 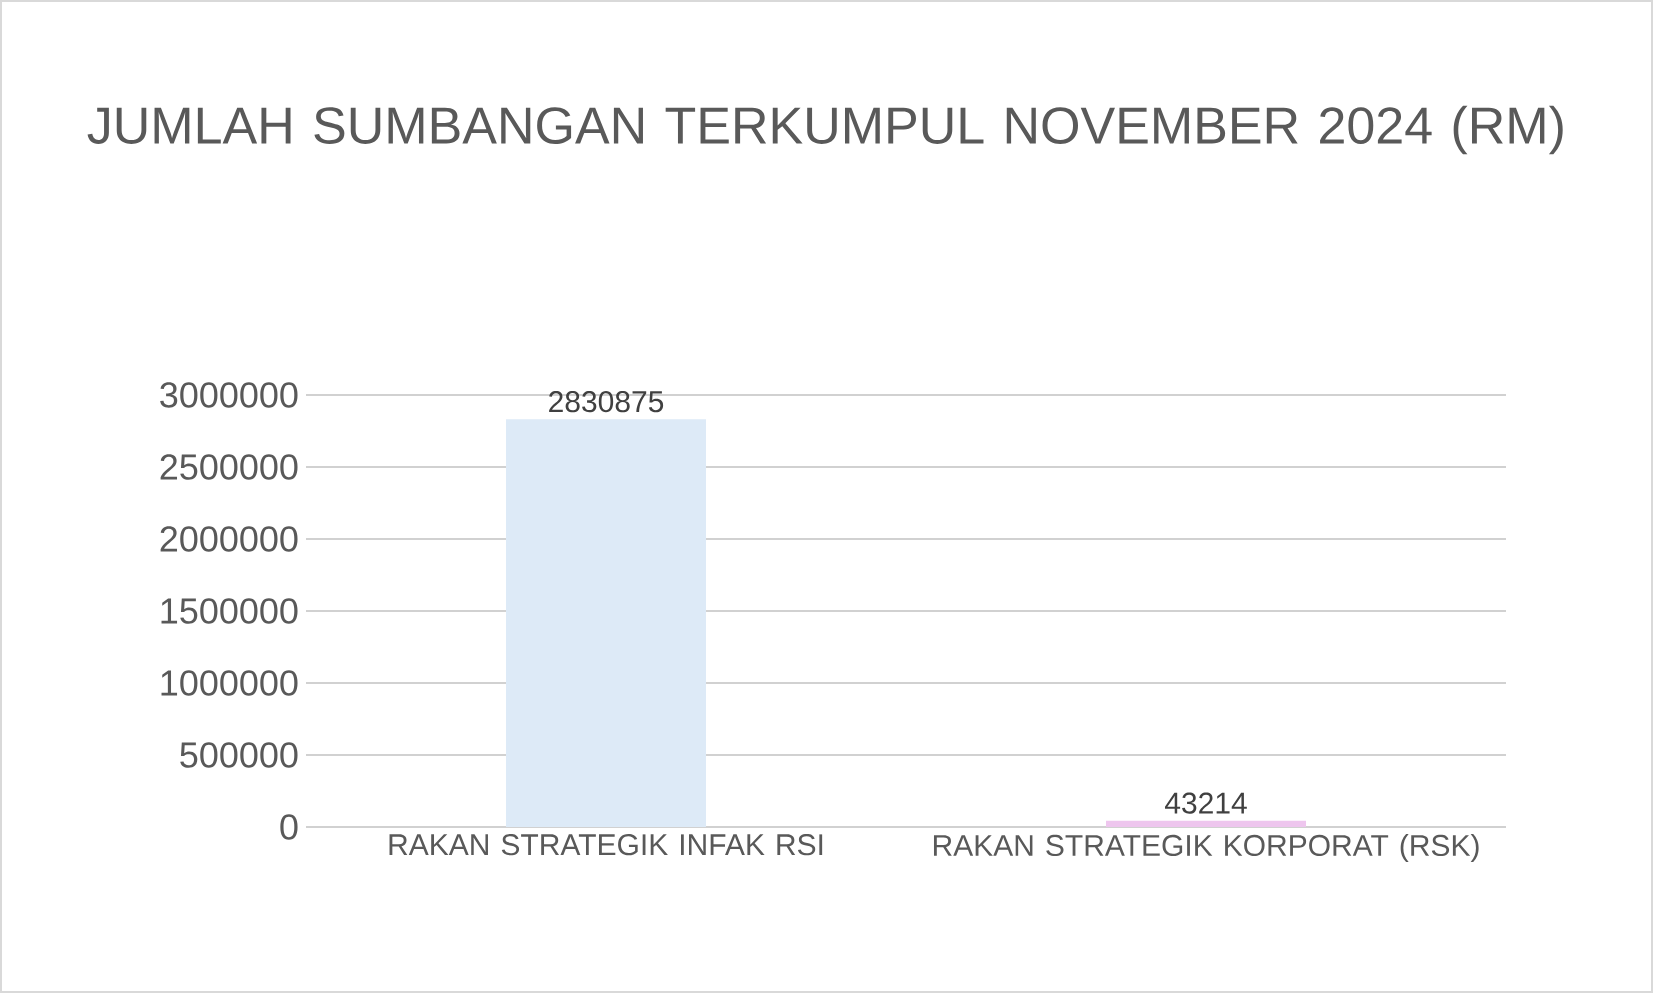 What do you see at coordinates (229, 539) in the screenshot?
I see `y-tick-label: 2000000` at bounding box center [229, 539].